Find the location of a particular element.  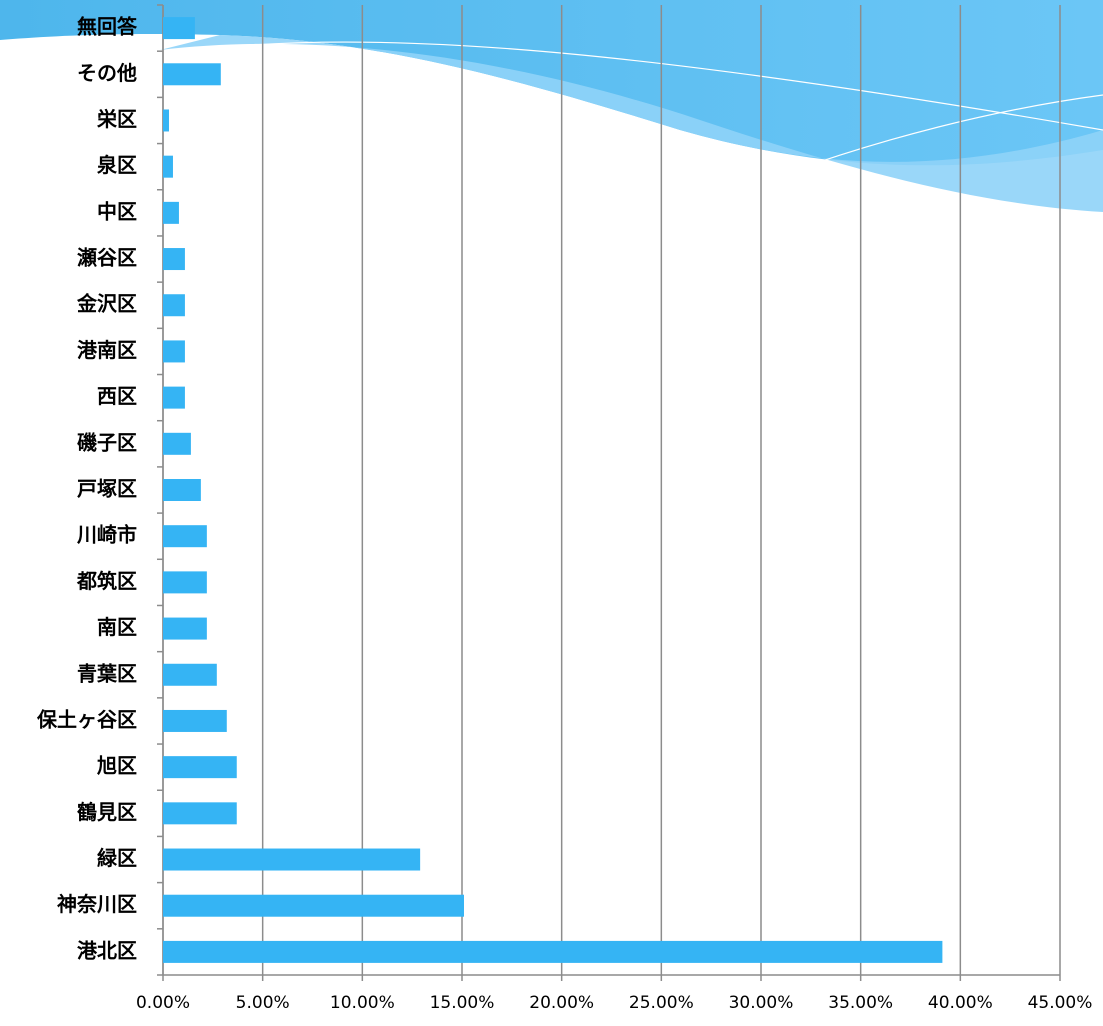

y-tick-label: 磯子区 is located at coordinates (107, 442).